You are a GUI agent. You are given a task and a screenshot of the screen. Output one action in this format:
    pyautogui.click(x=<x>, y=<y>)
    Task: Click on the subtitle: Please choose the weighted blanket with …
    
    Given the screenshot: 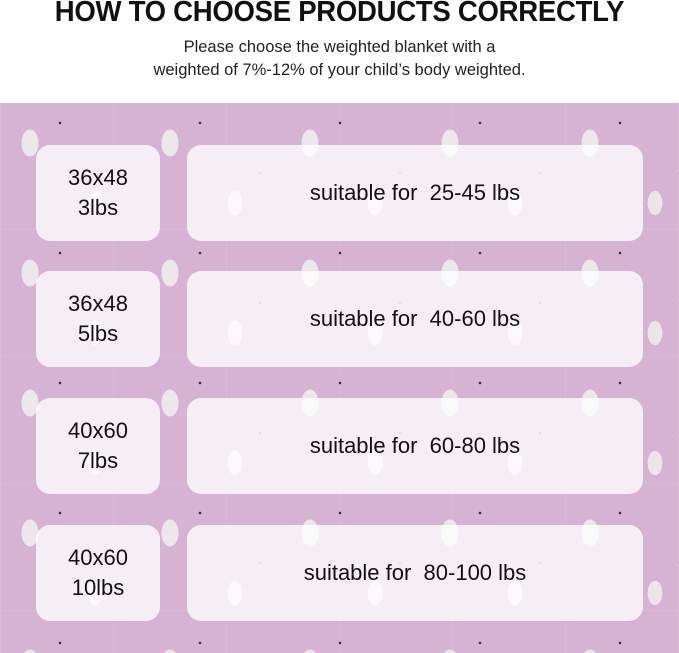 What is the action you would take?
    pyautogui.click(x=339, y=59)
    